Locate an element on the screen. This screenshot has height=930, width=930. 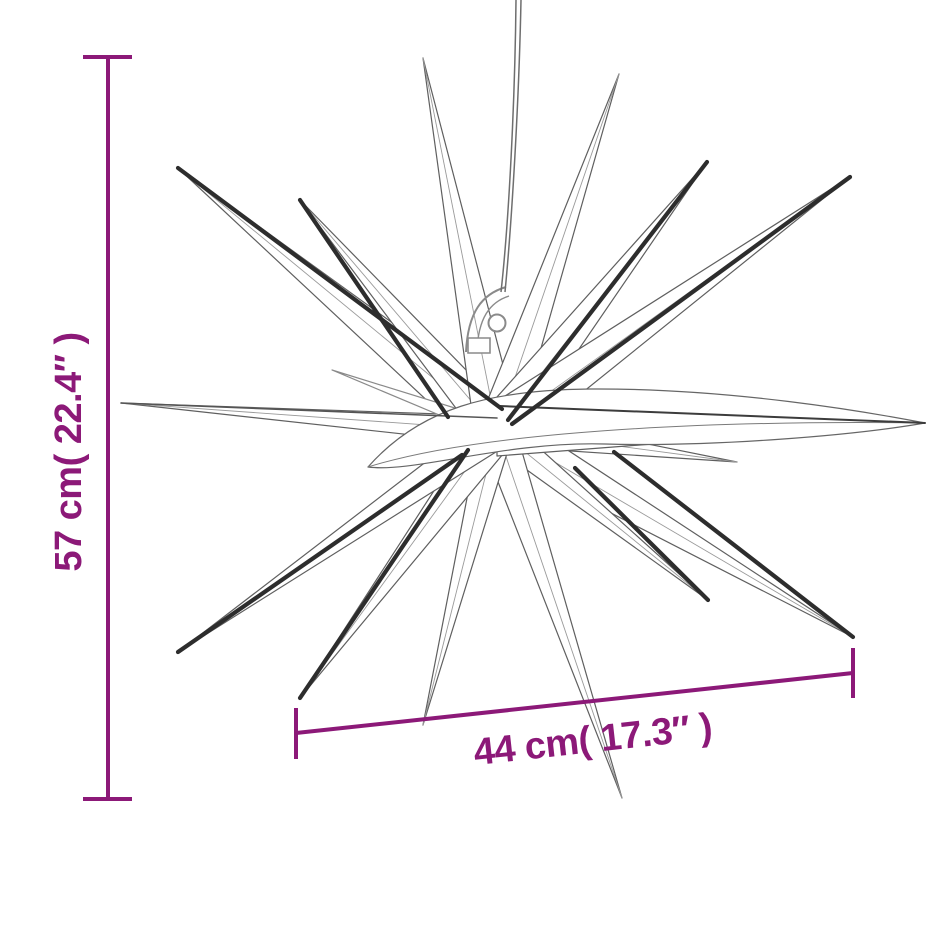
height-dimension-label: 57 cm( 22.4″ ) is located at coordinates (69, 451).